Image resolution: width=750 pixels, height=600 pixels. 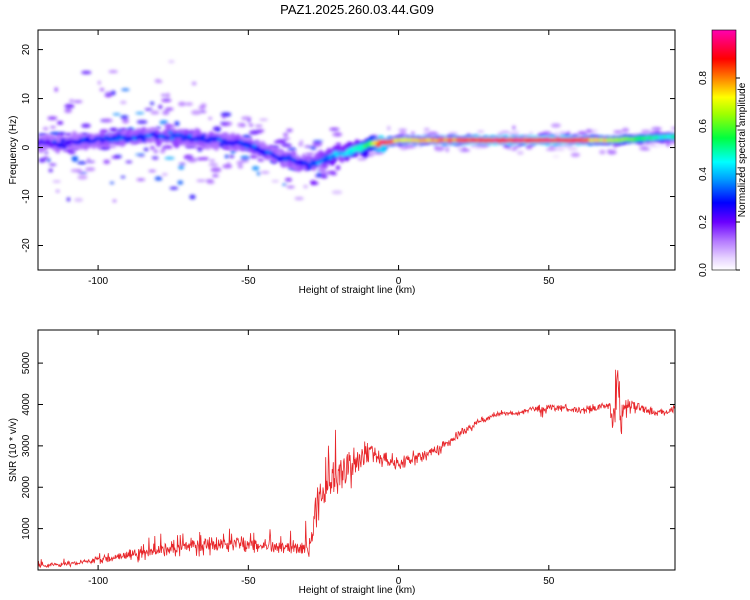 I want to click on y-tick-label: 0, so click(x=26, y=147).